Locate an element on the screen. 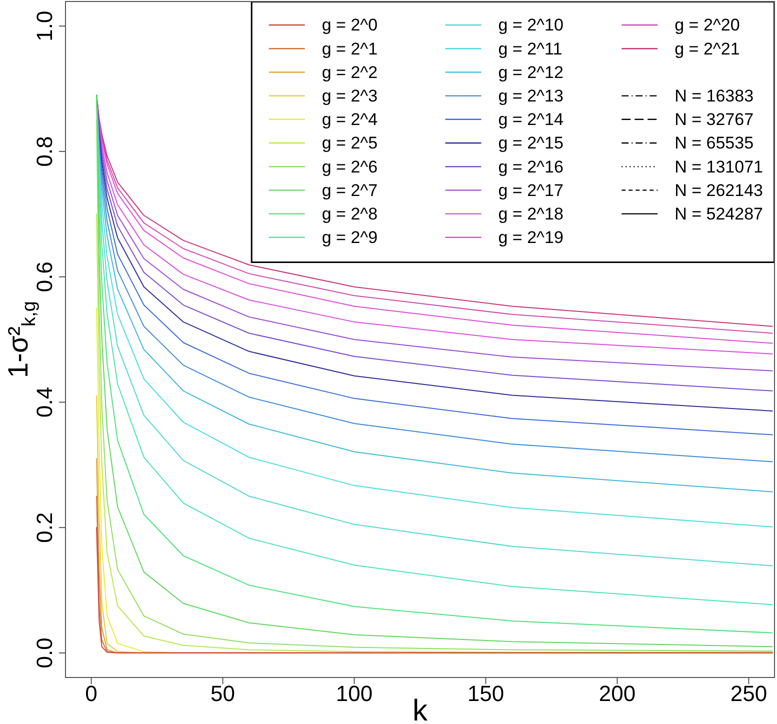 This screenshot has width=777, height=724. legend-label: g = 2^6 is located at coordinates (350, 166).